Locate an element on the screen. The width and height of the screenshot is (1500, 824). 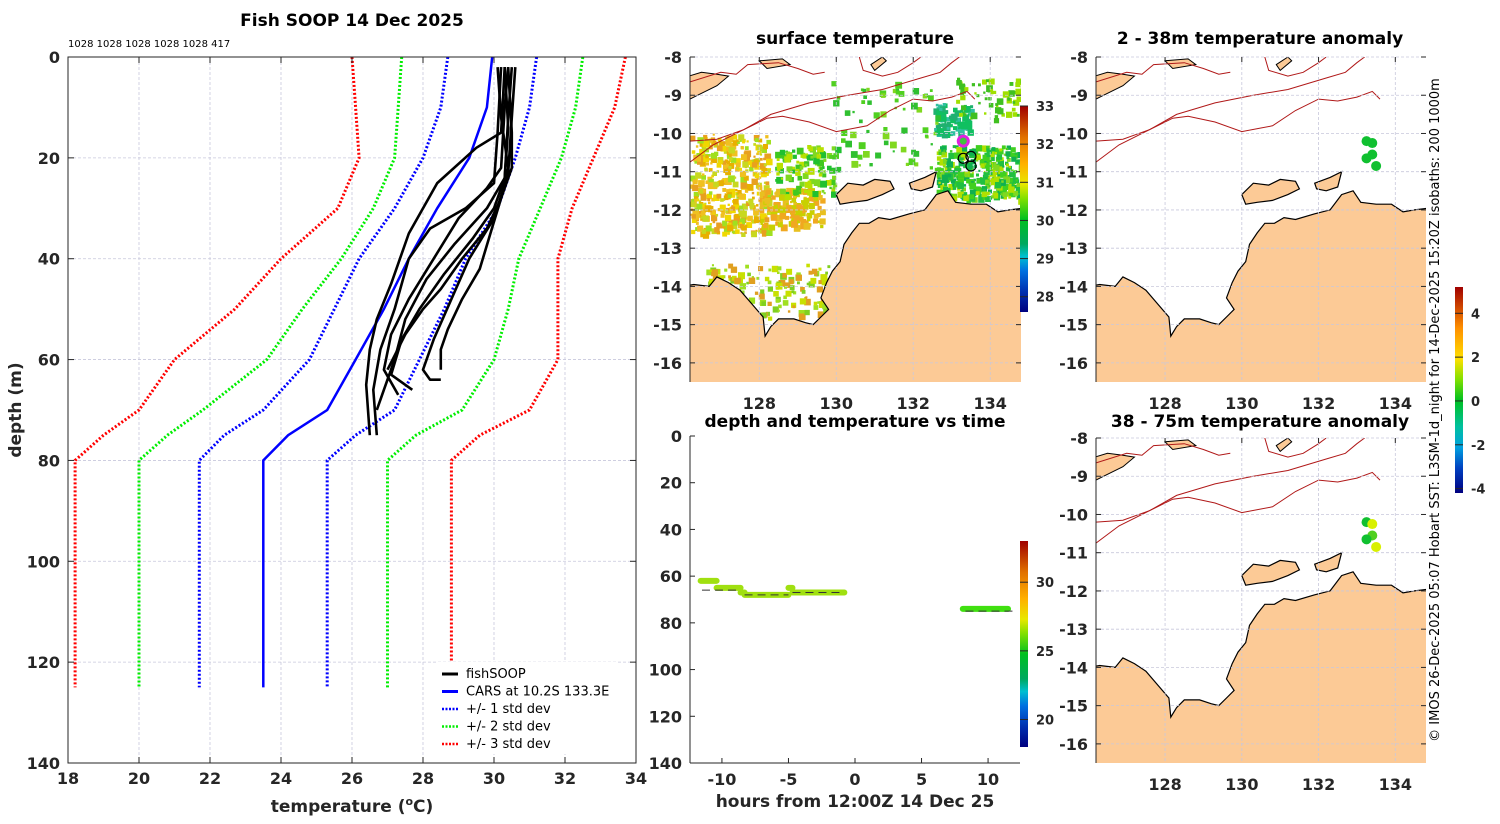
lat-tick-label: -9 is located at coordinates (1079, 95).